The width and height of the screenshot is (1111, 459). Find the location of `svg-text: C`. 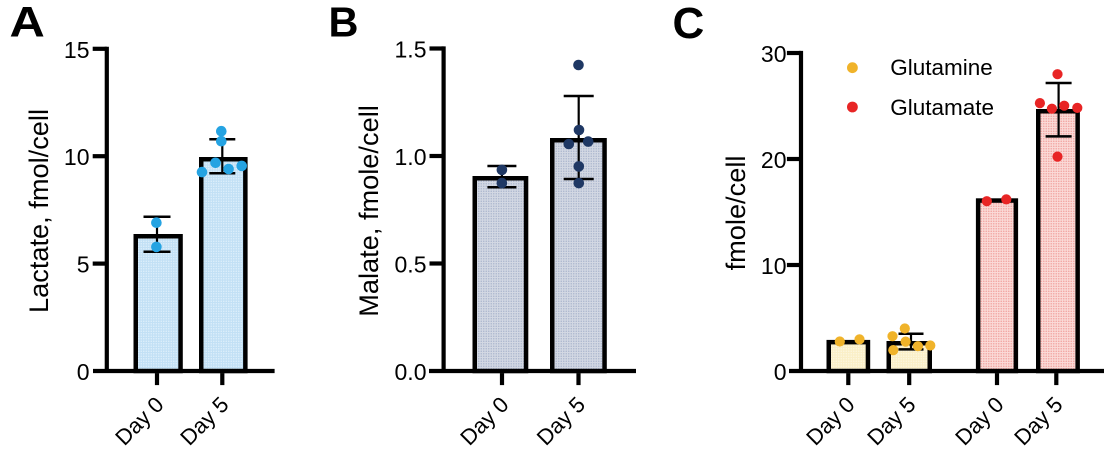

svg-text: C is located at coordinates (689, 24).